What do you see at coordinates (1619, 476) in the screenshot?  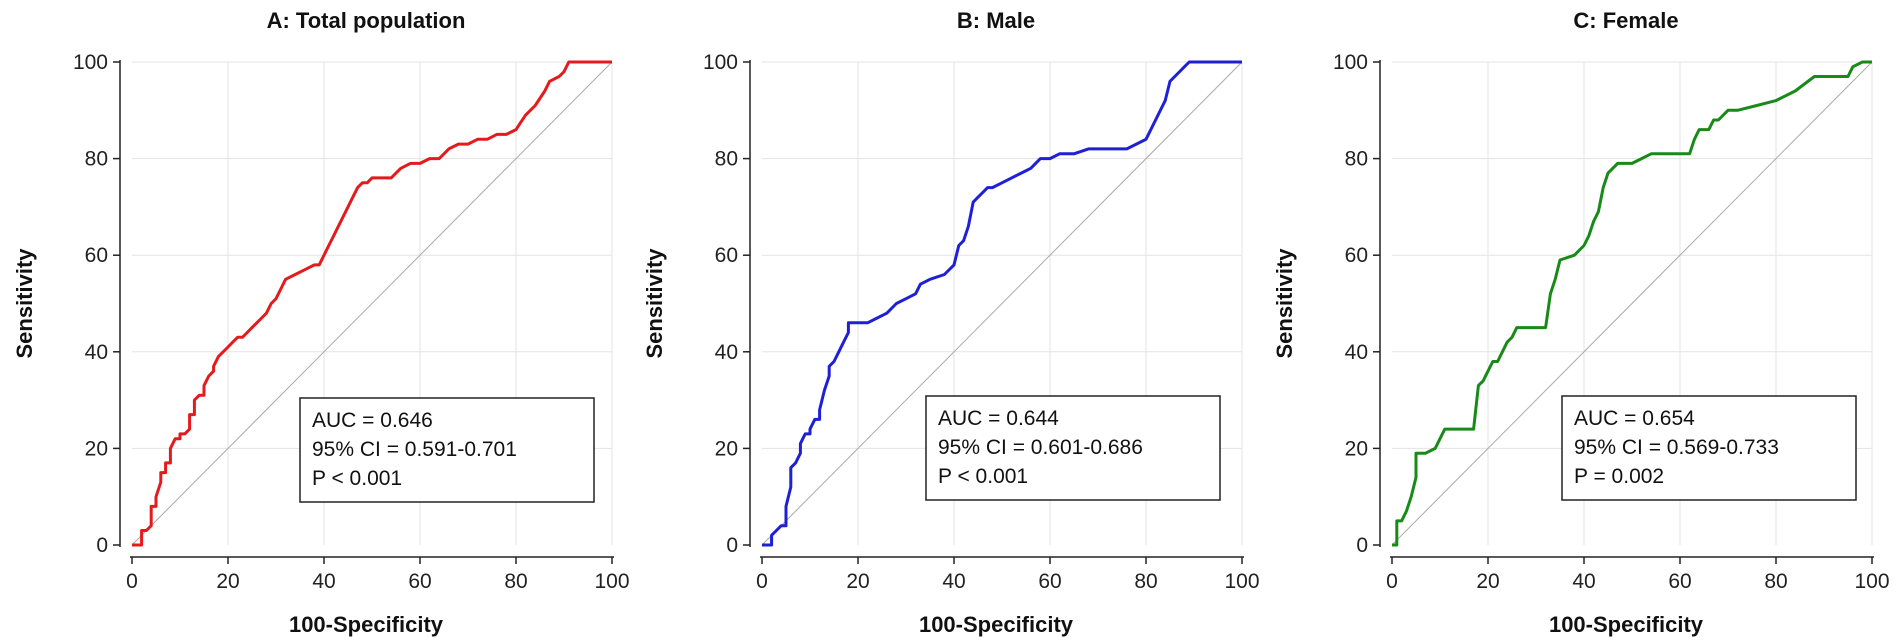 I see `stats-annotation-line: P = 0.002` at bounding box center [1619, 476].